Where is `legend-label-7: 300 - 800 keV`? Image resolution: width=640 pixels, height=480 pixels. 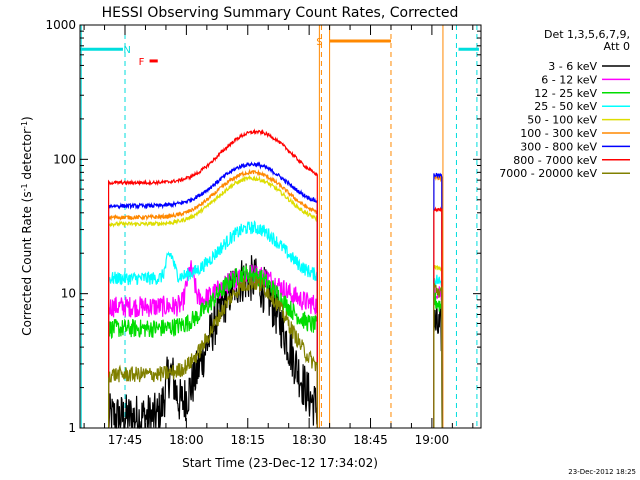
legend-label-7: 300 - 800 keV is located at coordinates (558, 146).